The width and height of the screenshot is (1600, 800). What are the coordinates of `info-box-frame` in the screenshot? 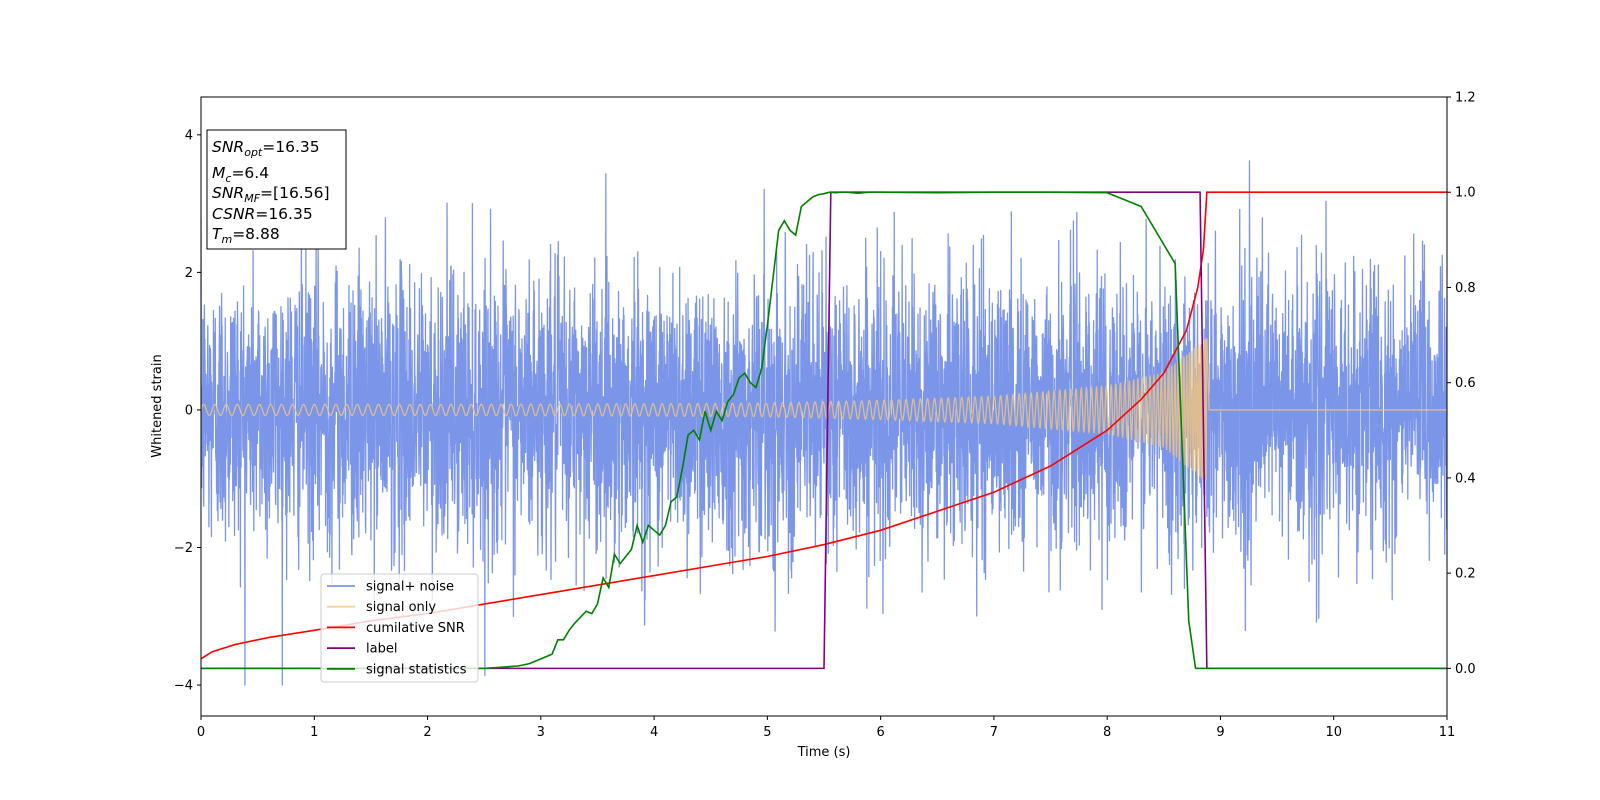 It's located at (276, 189).